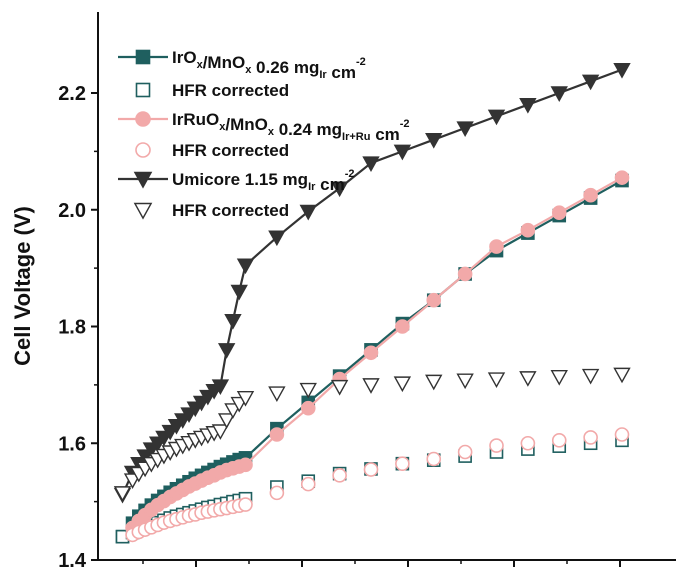 Image resolution: width=687 pixels, height=576 pixels. Describe the element at coordinates (72, 444) in the screenshot. I see `y-tick-label: 1.6` at that location.